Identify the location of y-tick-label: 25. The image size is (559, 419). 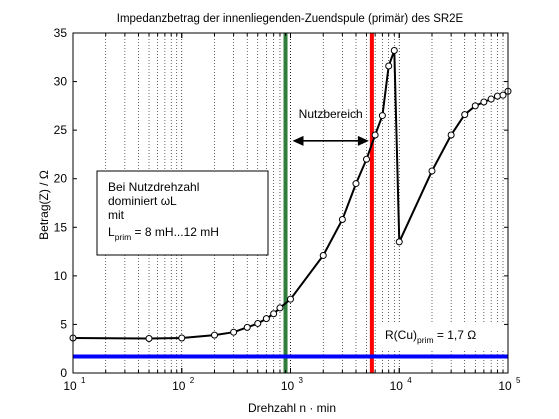
(61, 130).